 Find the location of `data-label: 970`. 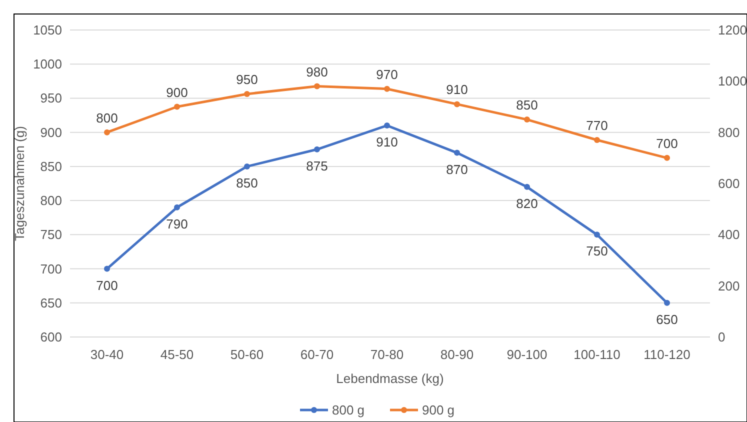

data-label: 970 is located at coordinates (387, 74).